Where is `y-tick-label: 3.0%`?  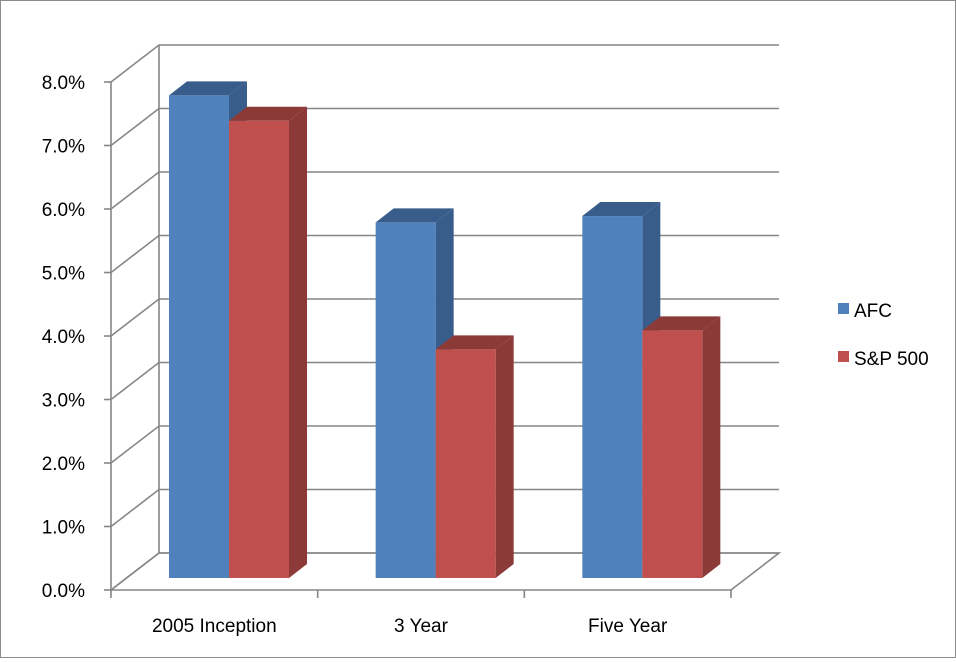 y-tick-label: 3.0% is located at coordinates (63, 401).